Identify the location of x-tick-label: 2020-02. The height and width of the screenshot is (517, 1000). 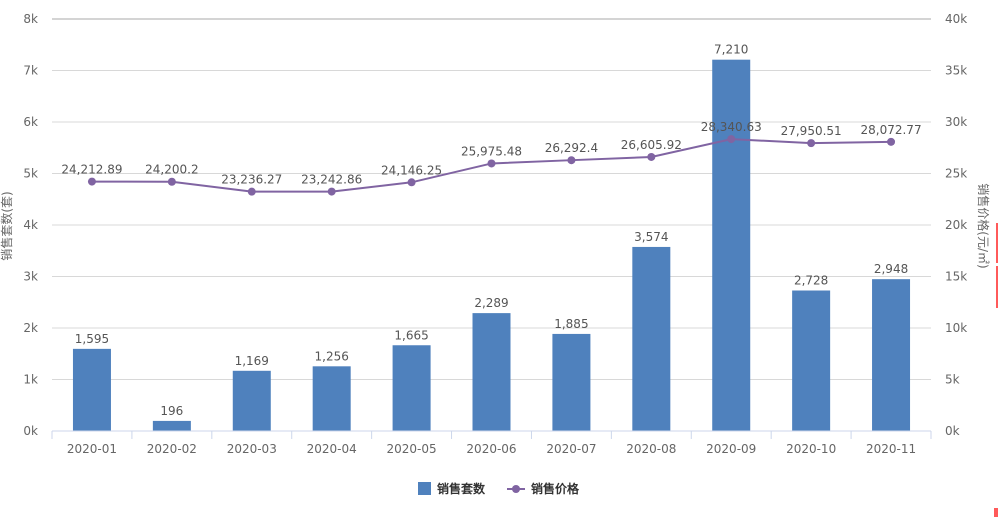
(172, 449).